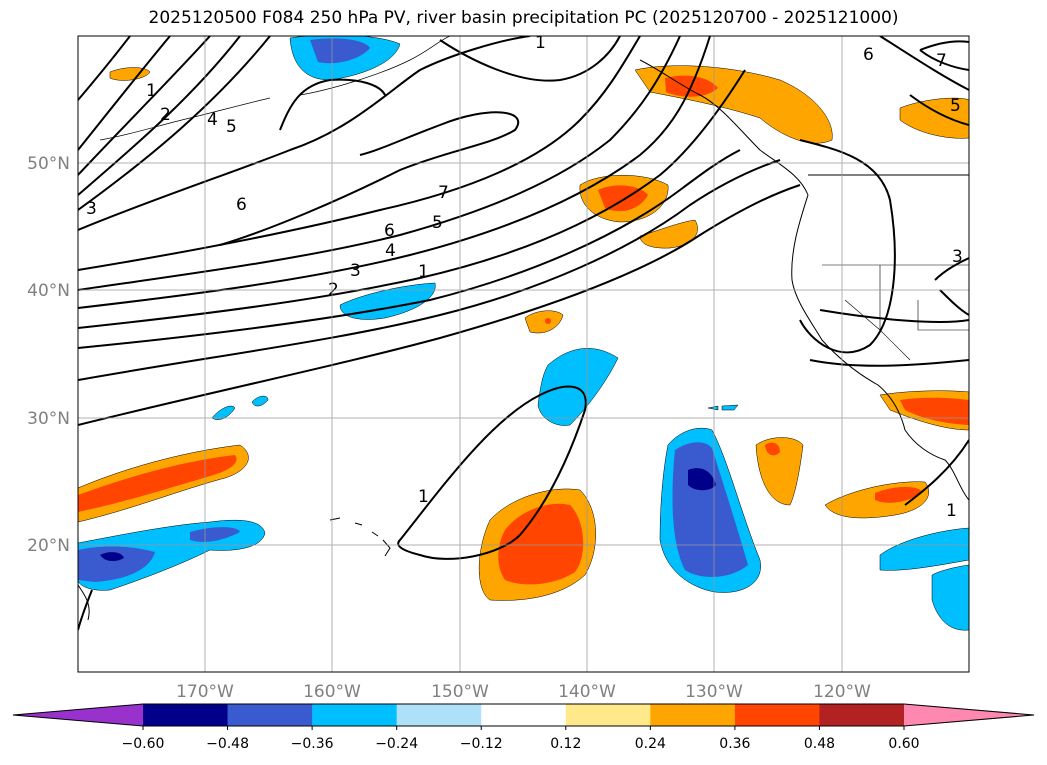 This screenshot has height=765, width=1047. What do you see at coordinates (360, 537) in the screenshot?
I see `coastline-hawaii` at bounding box center [360, 537].